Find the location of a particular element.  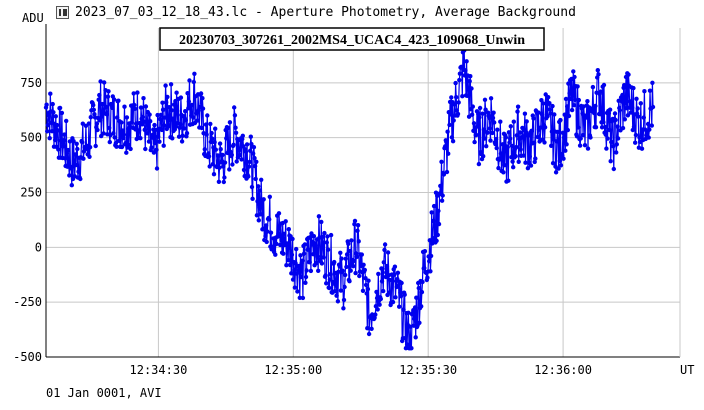

lightcurve-app-icon is located at coordinates (62, 12).